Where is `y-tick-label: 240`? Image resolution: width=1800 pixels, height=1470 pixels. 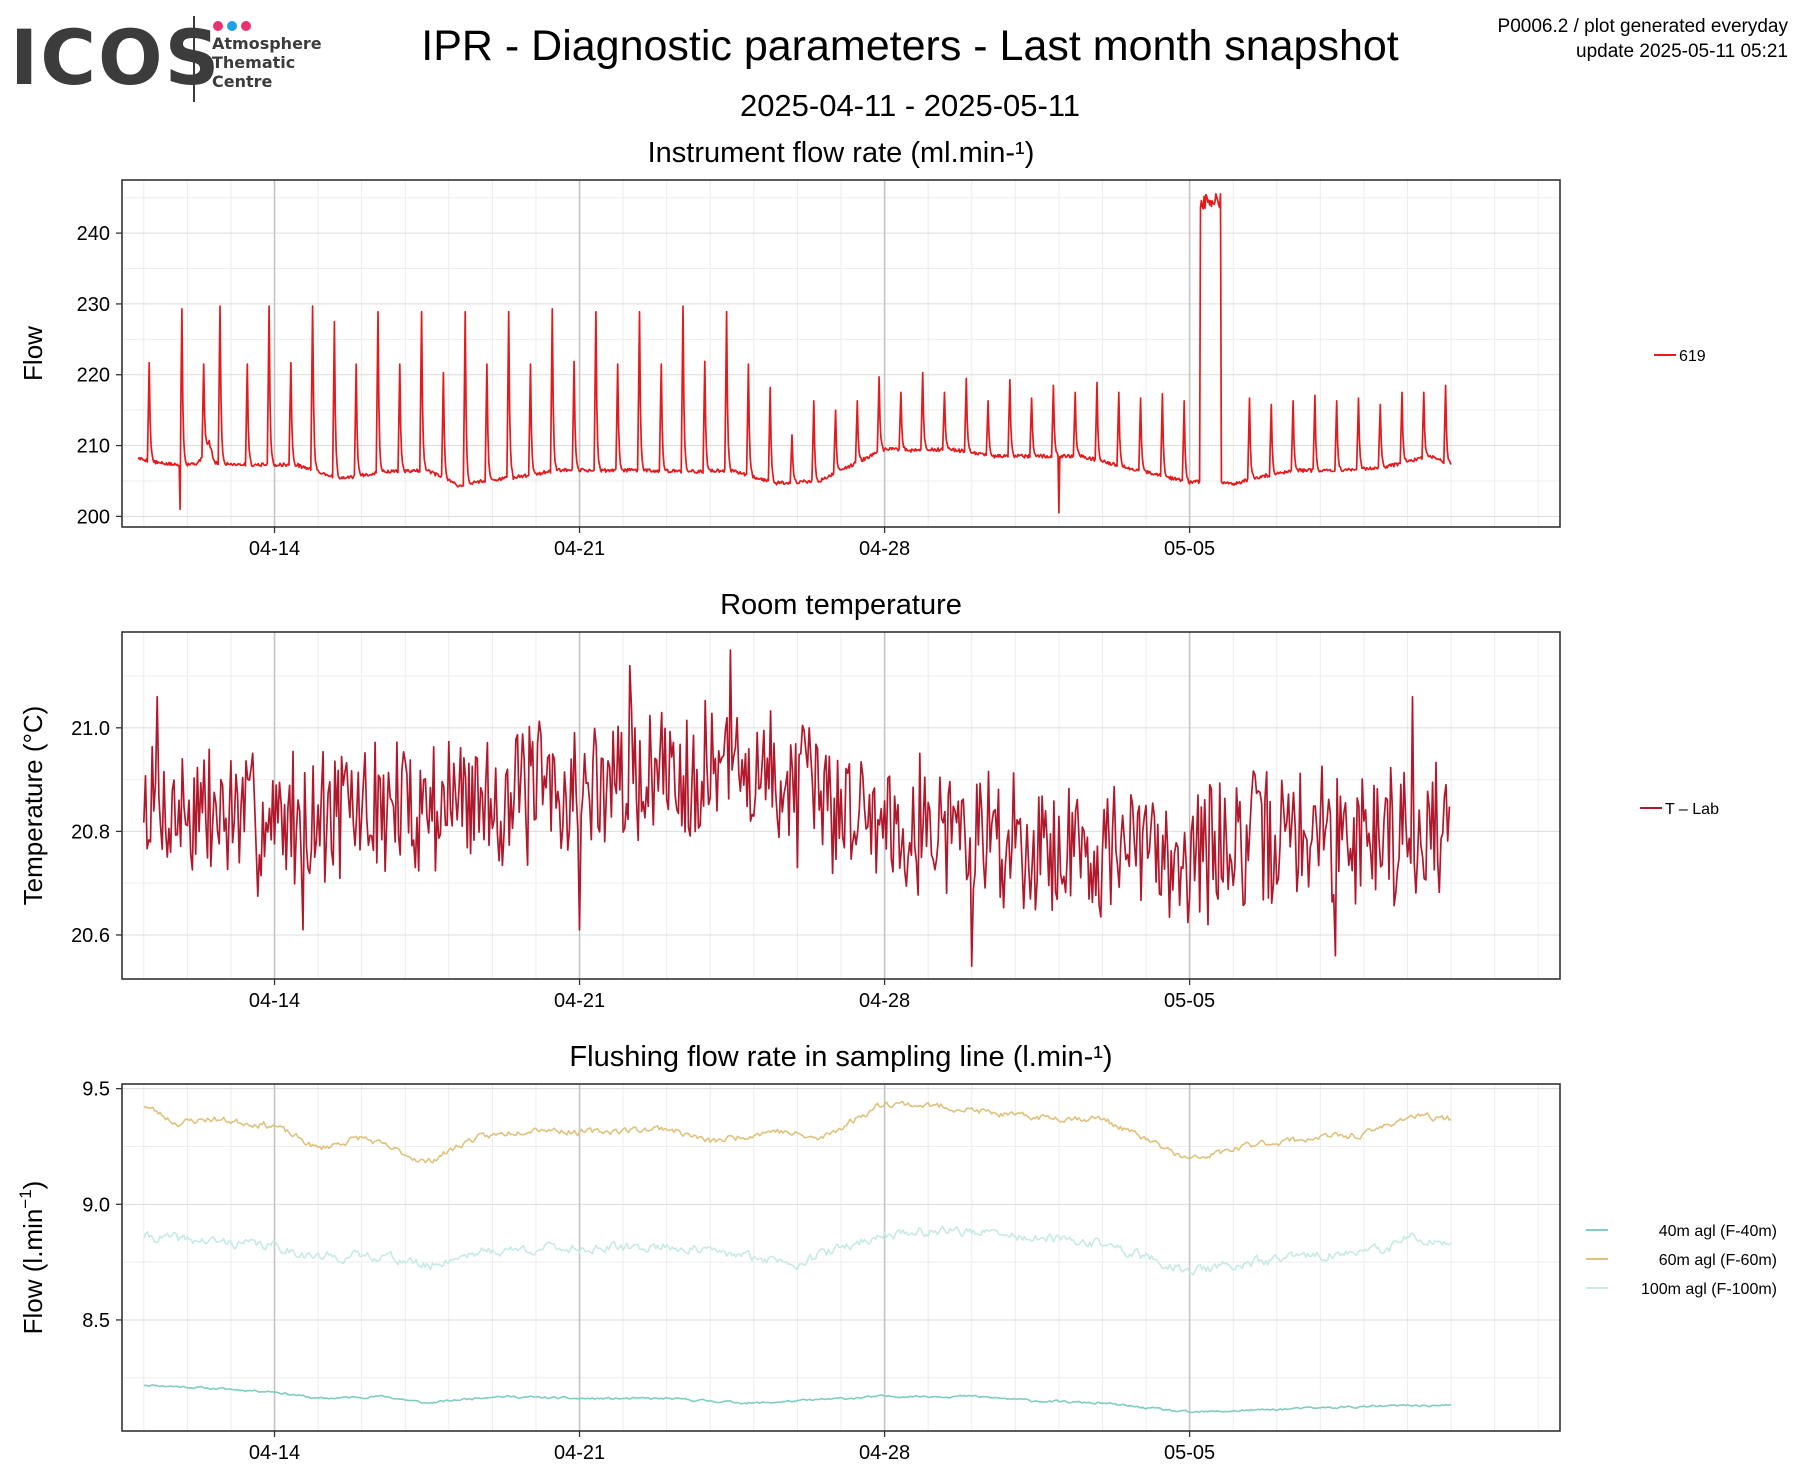 y-tick-label: 240 is located at coordinates (93, 234).